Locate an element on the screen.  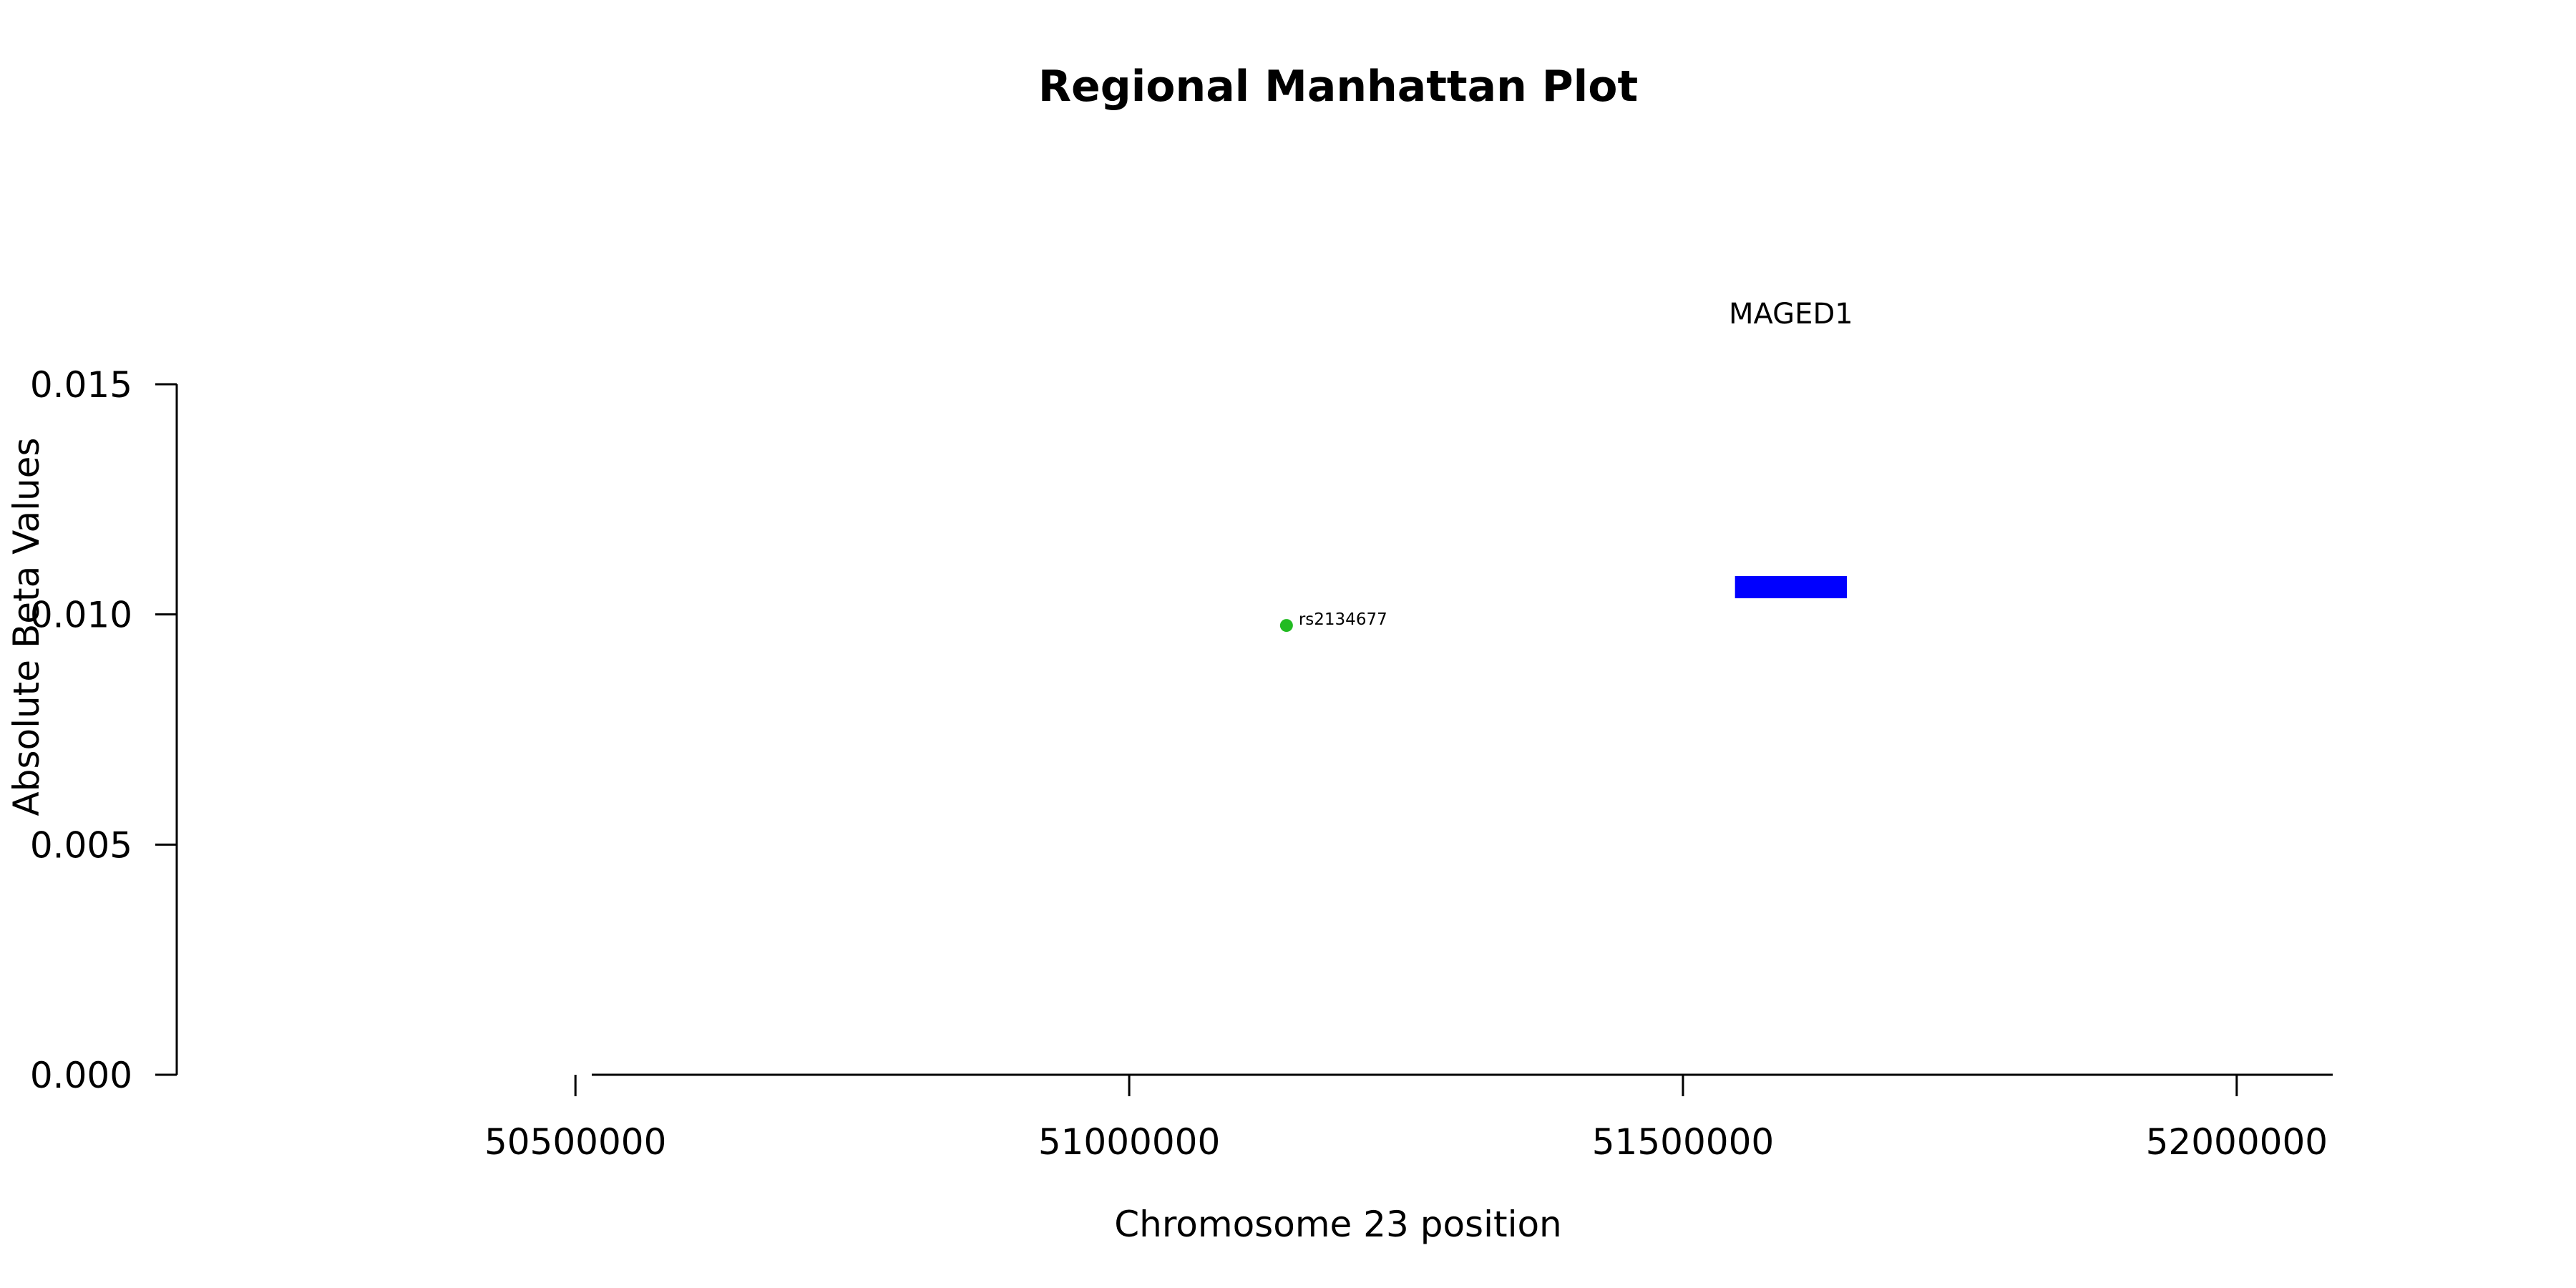
chart-title: Regional Manhattan Plot is located at coordinates (1338, 87).